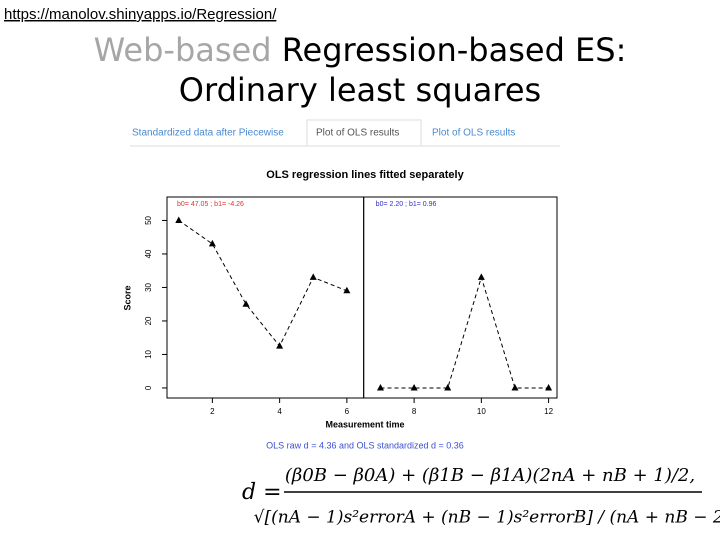 Image resolution: width=720 pixels, height=540 pixels. What do you see at coordinates (360, 90) in the screenshot?
I see `slide-title-line2: Ordinary least squares` at bounding box center [360, 90].